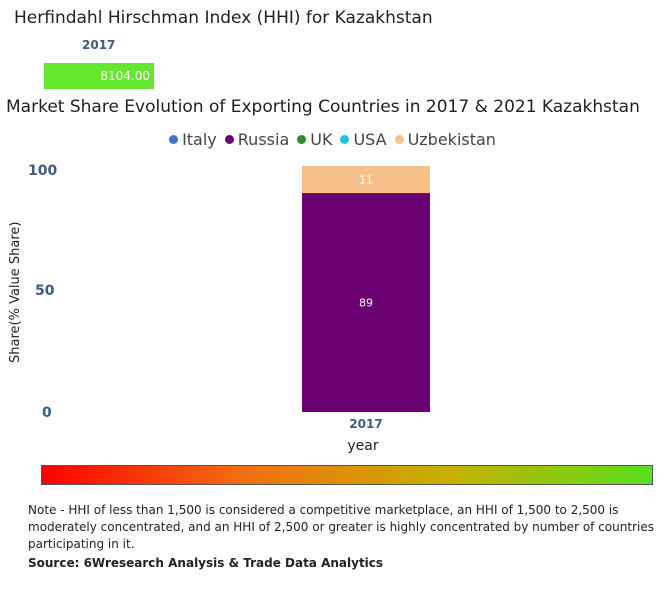 Image resolution: width=665 pixels, height=600 pixels. What do you see at coordinates (365, 424) in the screenshot?
I see `x-tick-2017: 2017` at bounding box center [365, 424].